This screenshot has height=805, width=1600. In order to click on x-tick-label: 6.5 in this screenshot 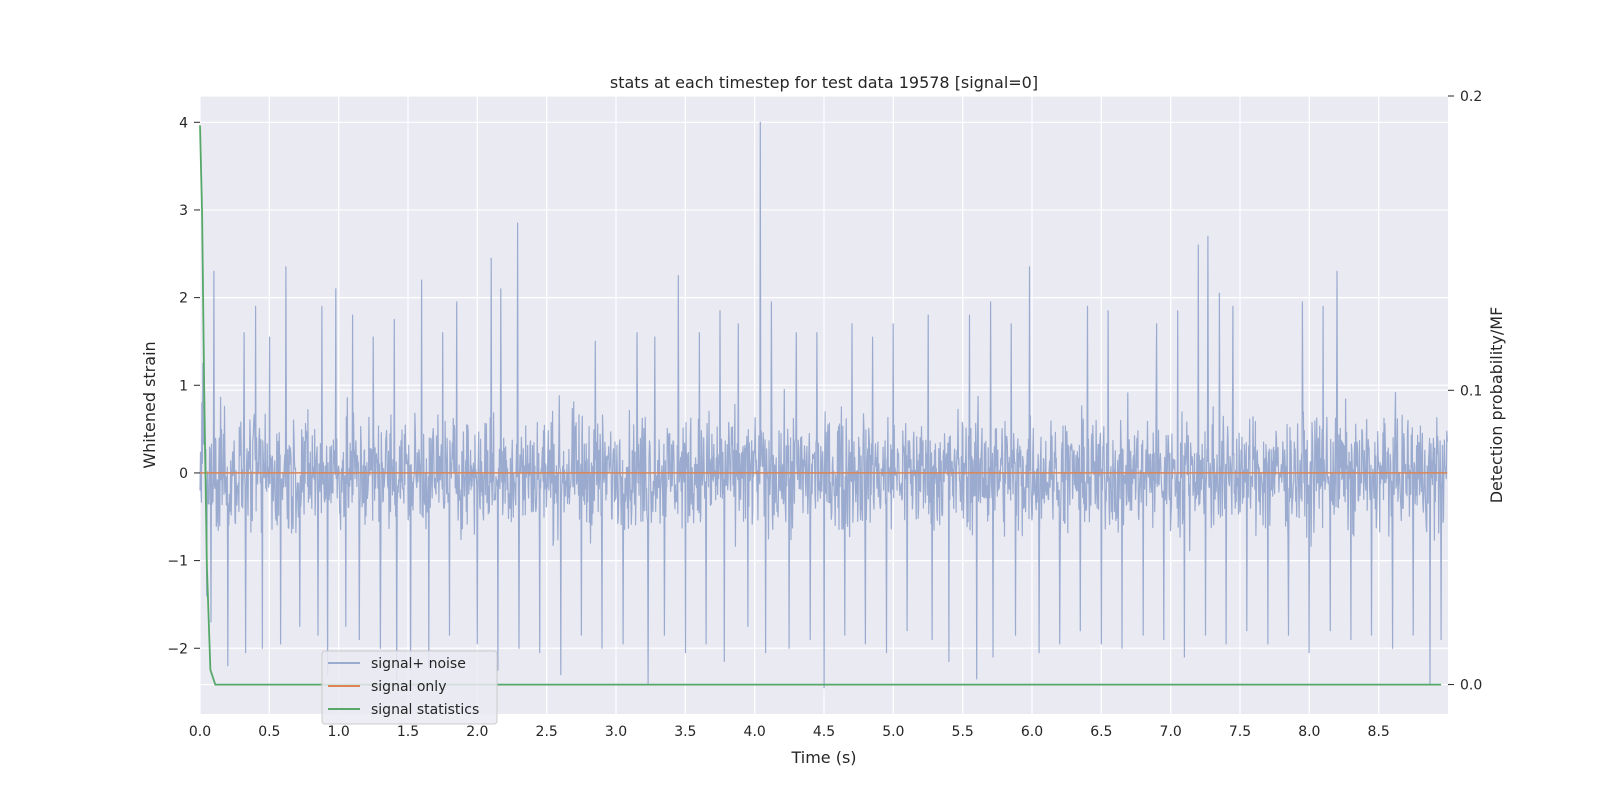, I will do `click(1101, 732)`.